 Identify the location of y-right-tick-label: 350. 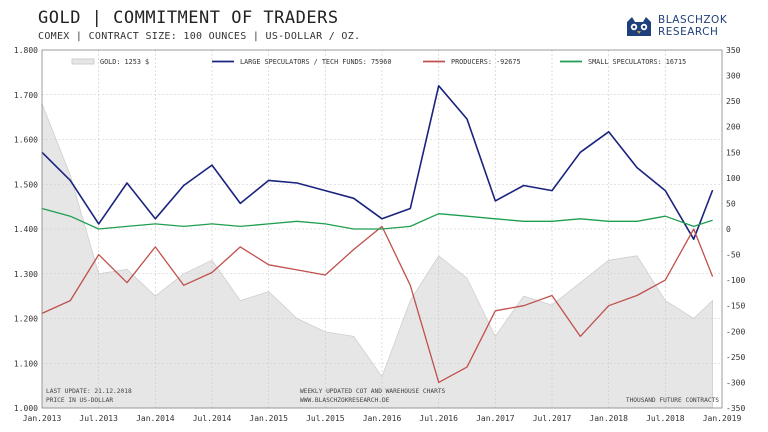
(733, 50).